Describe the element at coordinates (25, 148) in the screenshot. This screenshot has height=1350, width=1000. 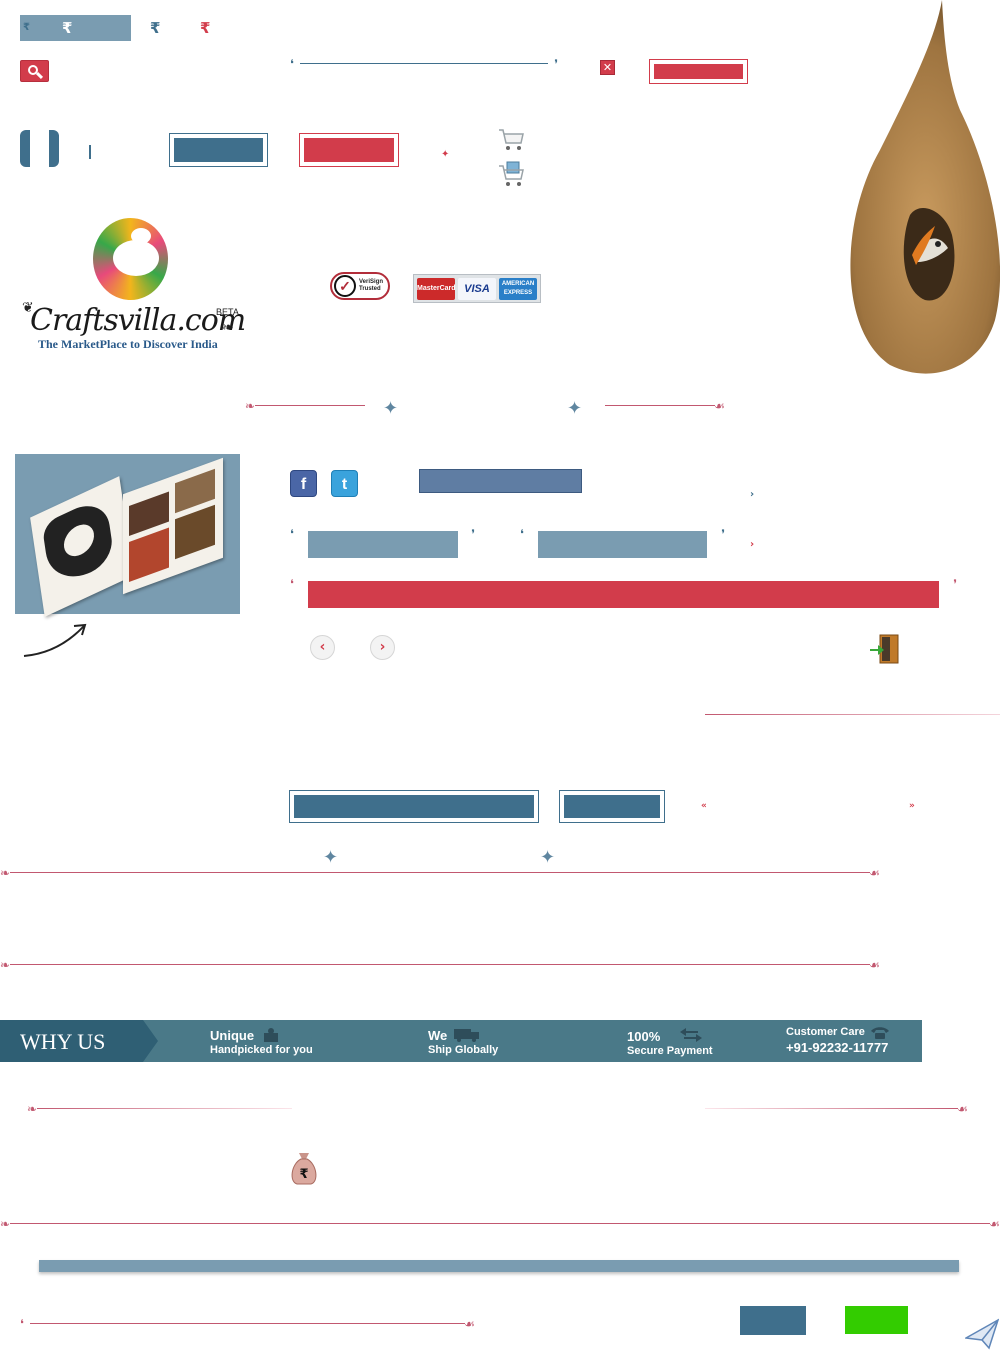
I see `nav-prev-tab` at that location.